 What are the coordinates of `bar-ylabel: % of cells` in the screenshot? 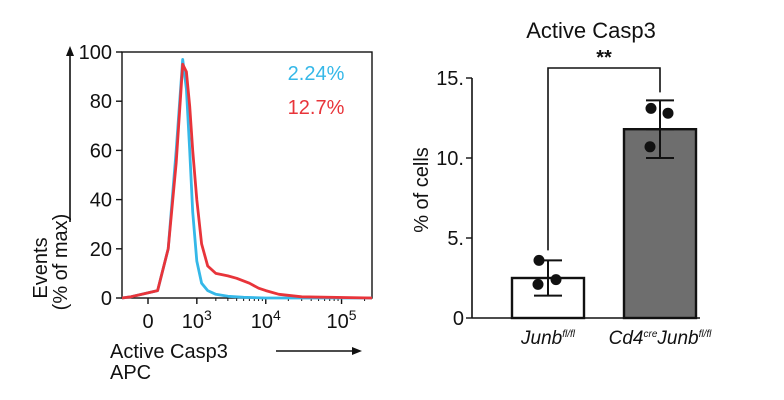 It's located at (422, 190).